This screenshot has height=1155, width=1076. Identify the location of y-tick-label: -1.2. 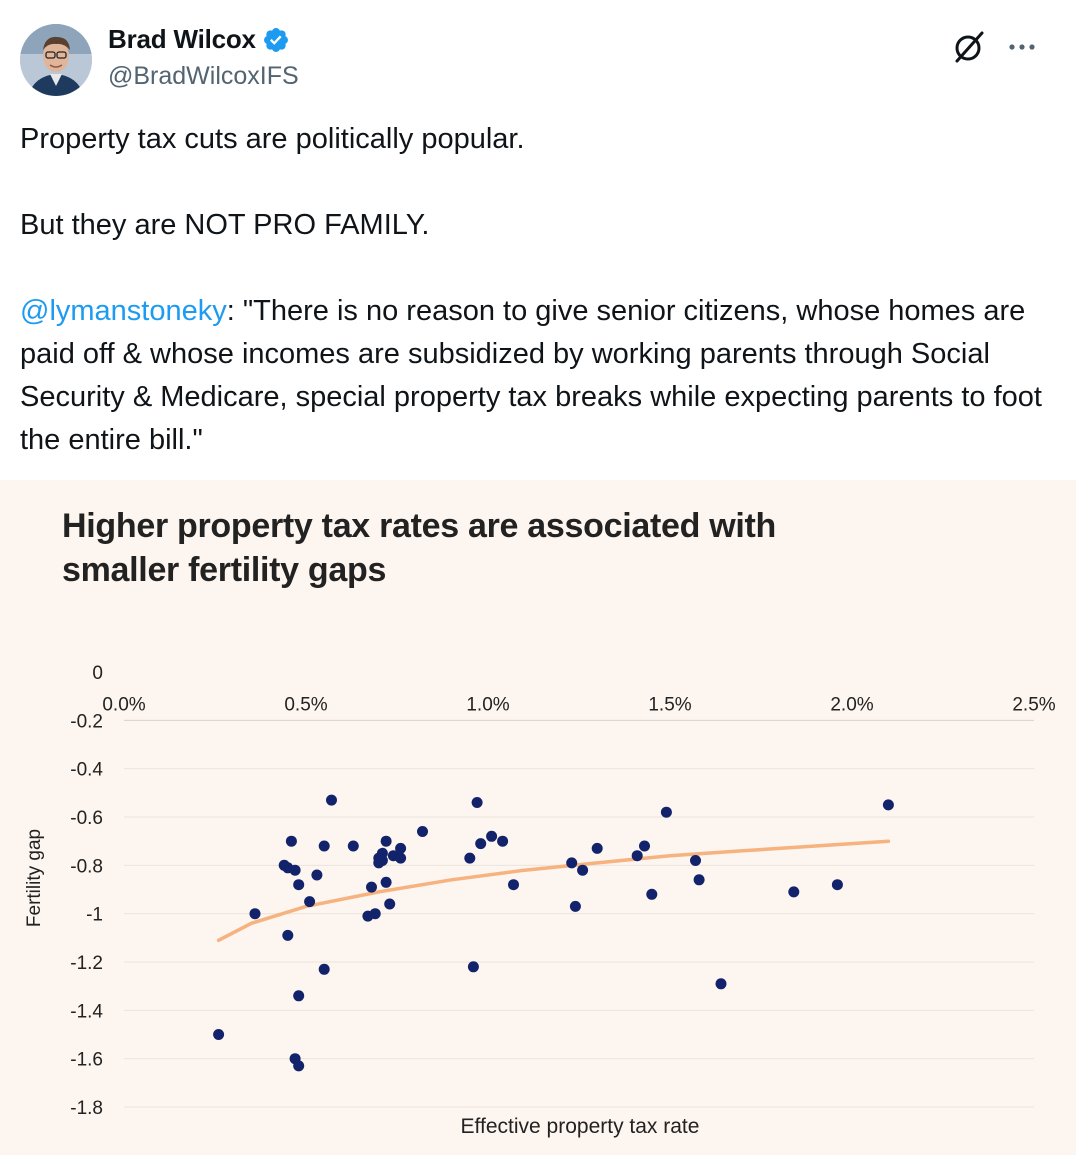
(86, 963).